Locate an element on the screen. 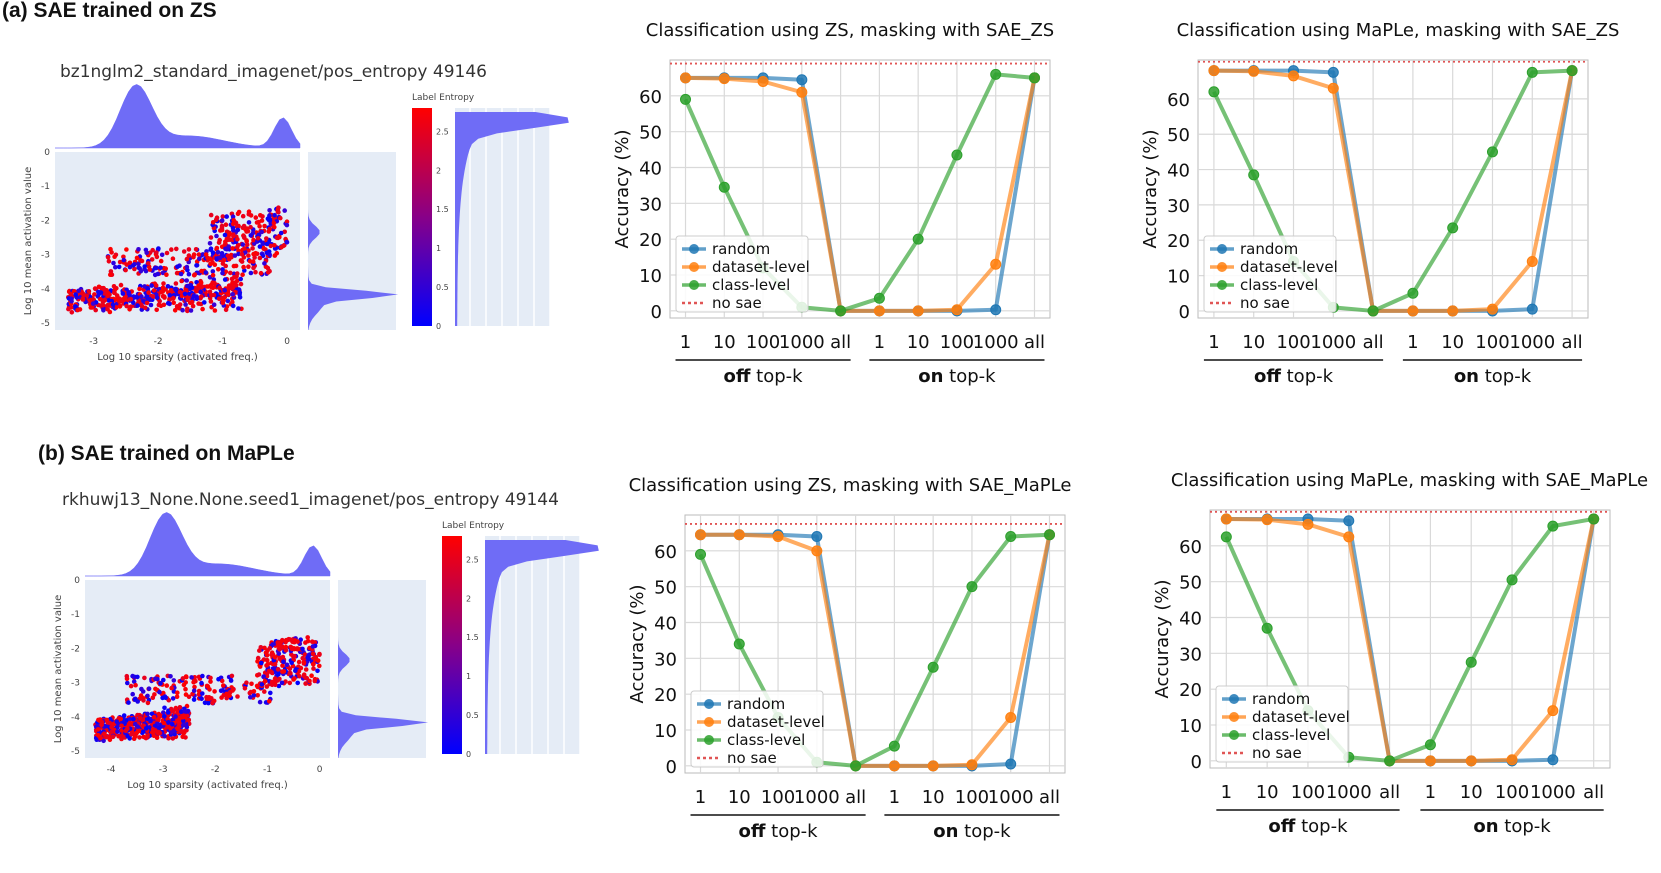 This screenshot has height=873, width=1661. scatter-x-tick: -3 is located at coordinates (163, 770).